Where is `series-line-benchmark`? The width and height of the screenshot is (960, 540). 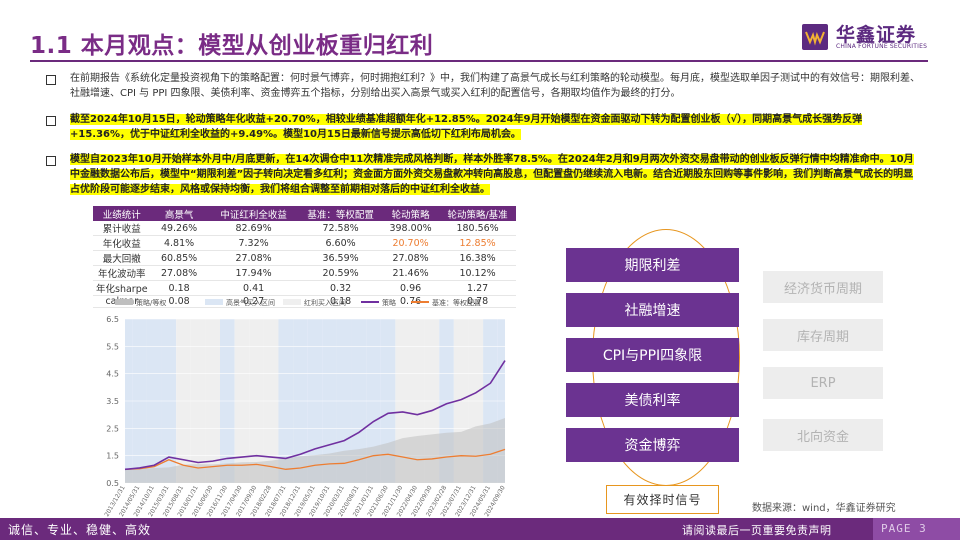 series-line-benchmark is located at coordinates (315, 459).